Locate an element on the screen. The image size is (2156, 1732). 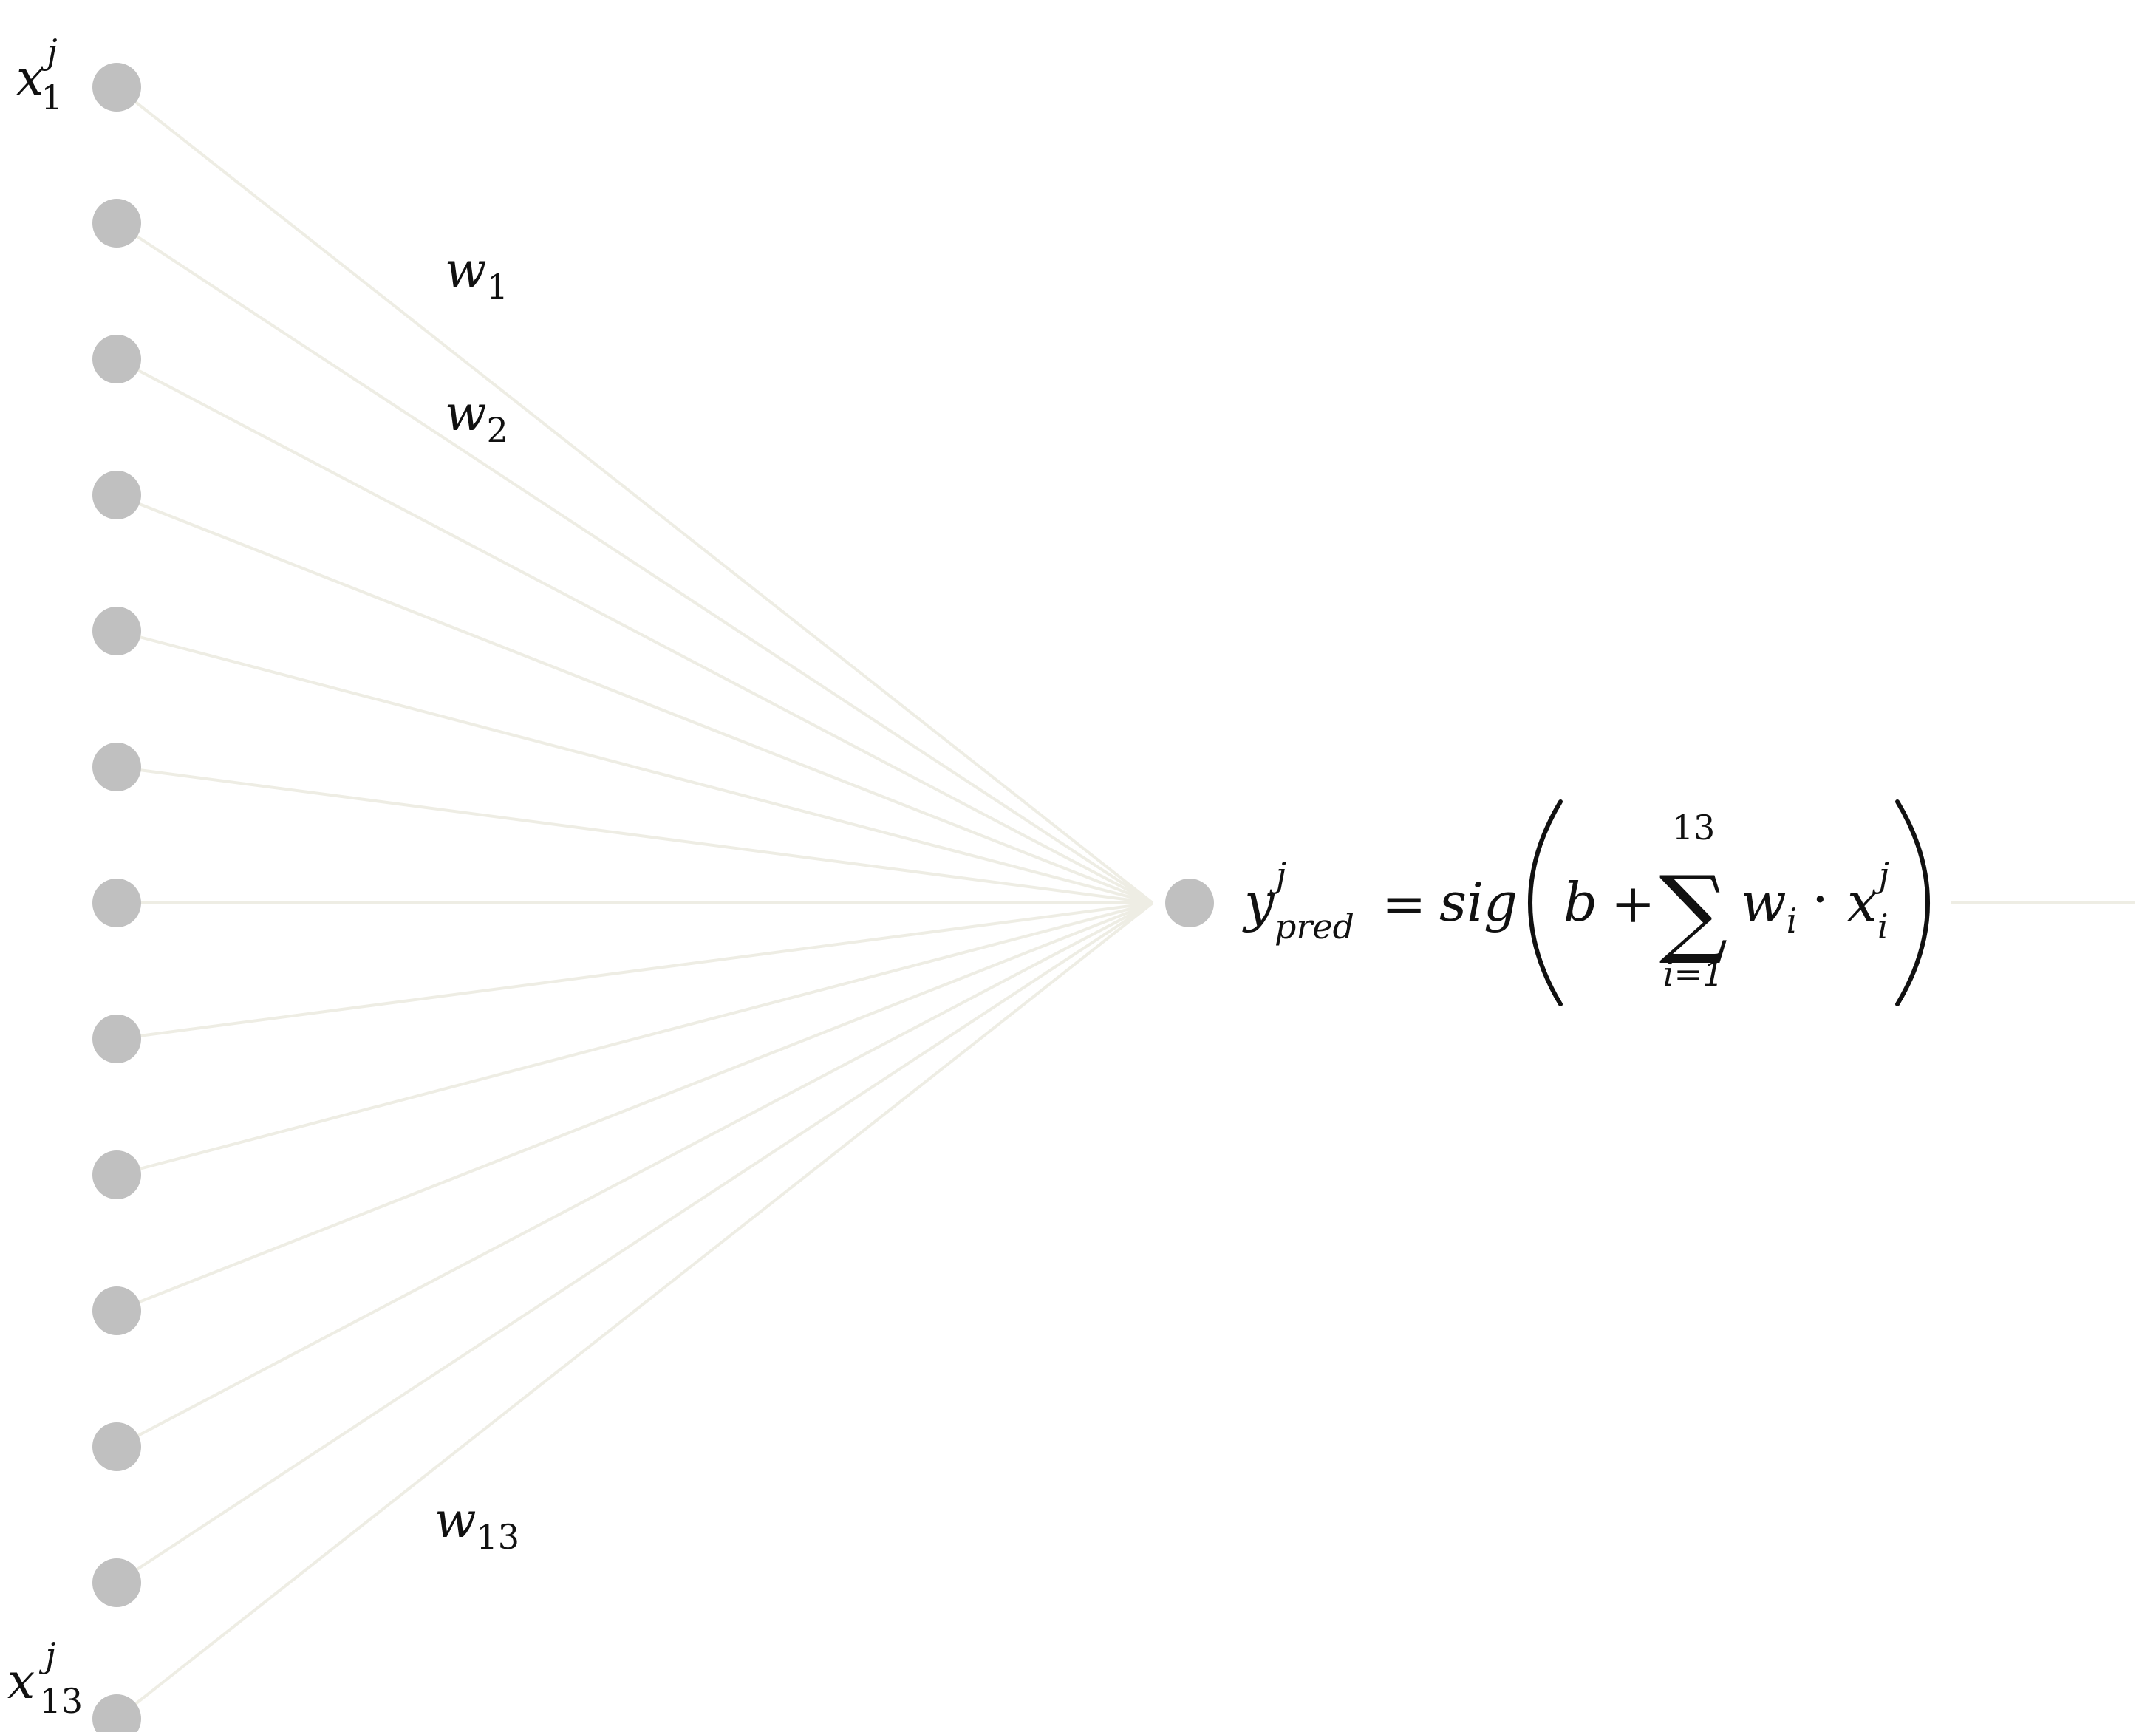
sum-lower: i=1 is located at coordinates (1694, 974).